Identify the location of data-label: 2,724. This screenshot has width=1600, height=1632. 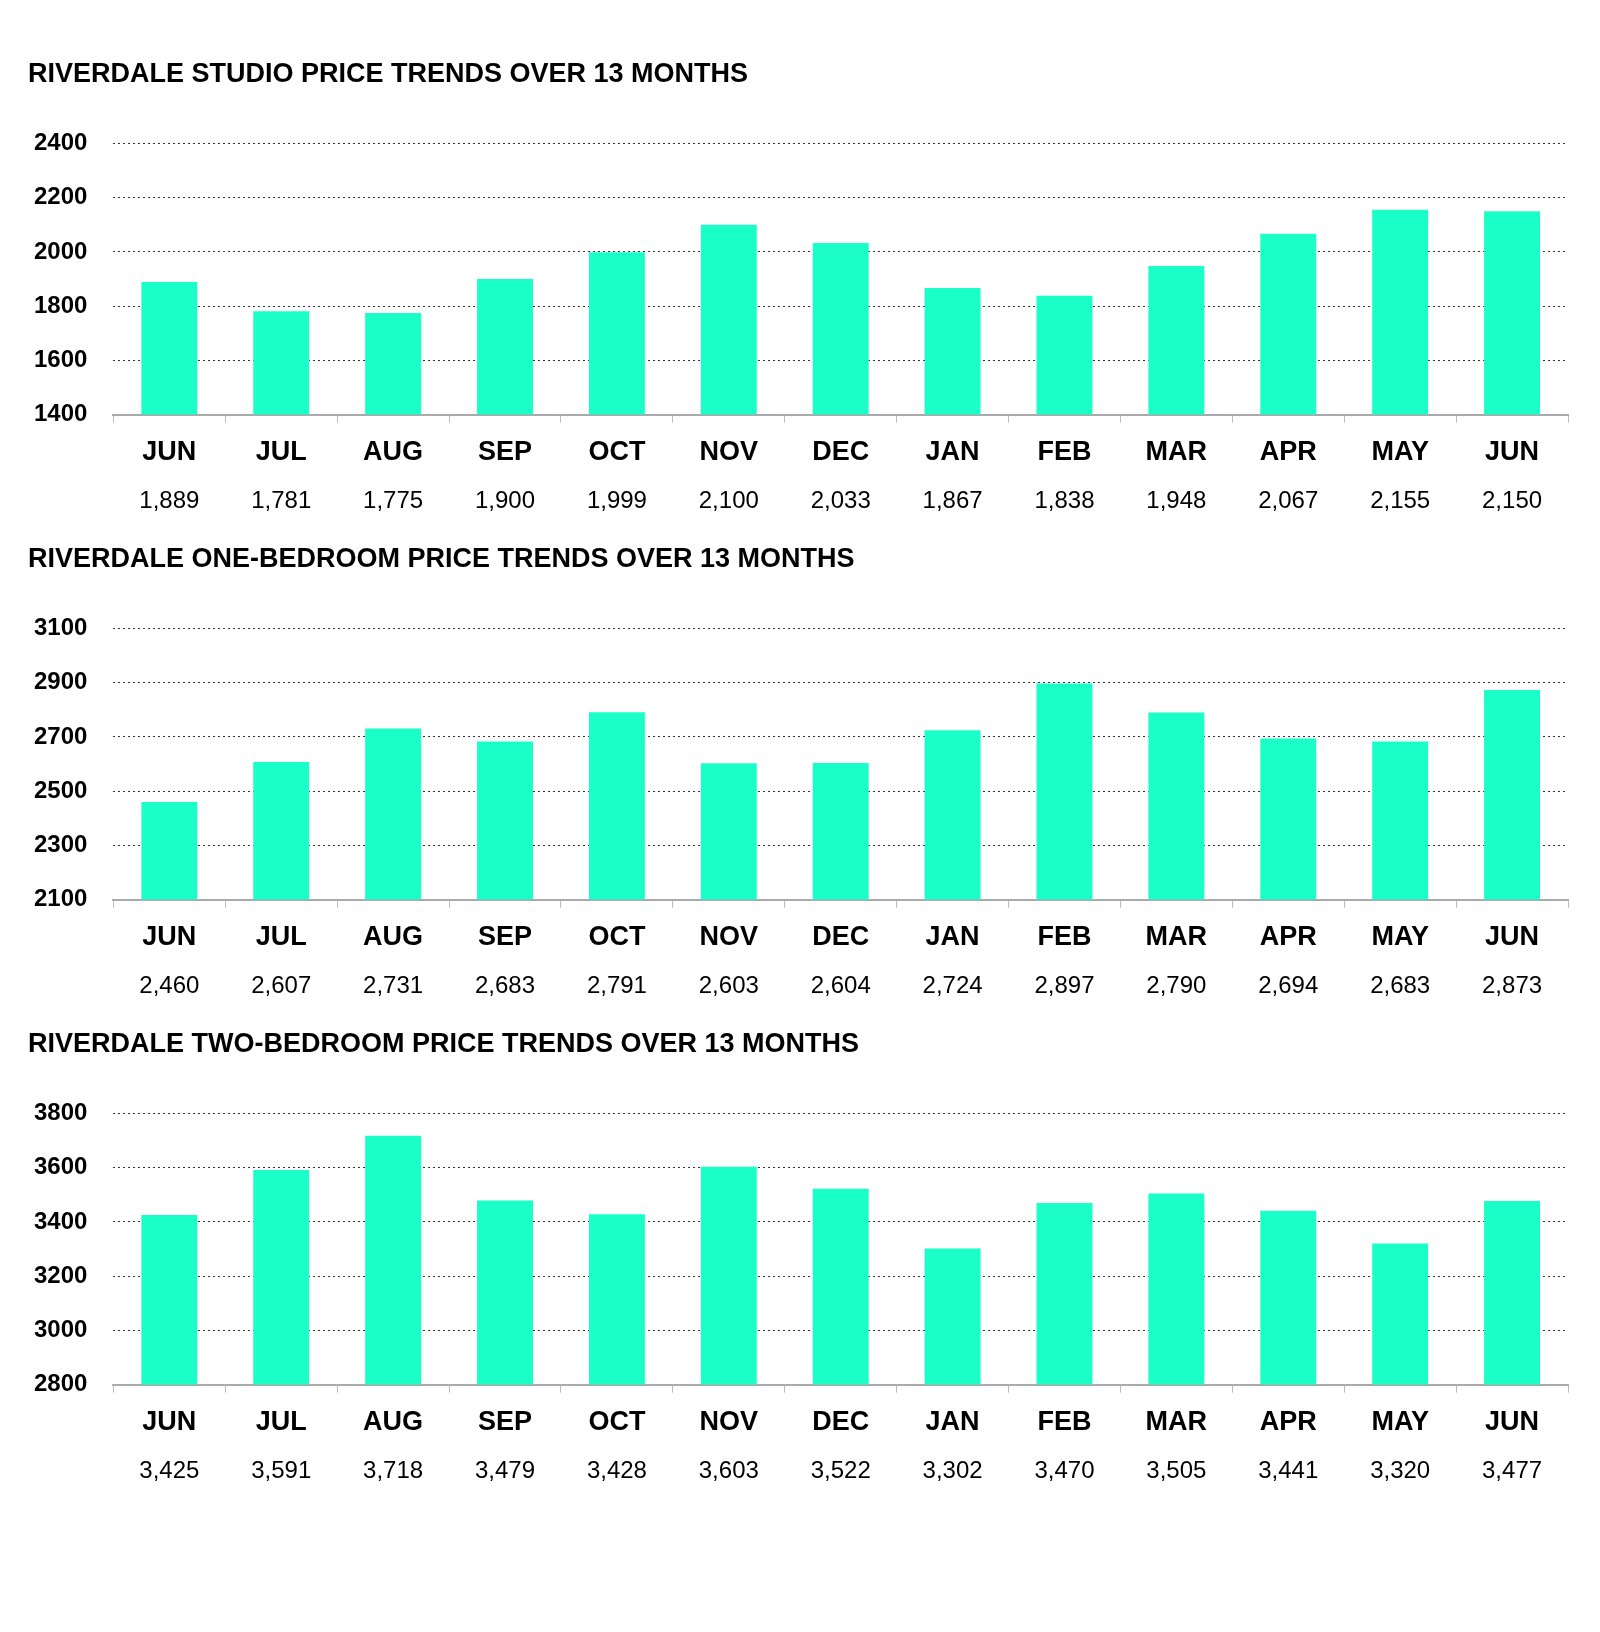
(952, 984).